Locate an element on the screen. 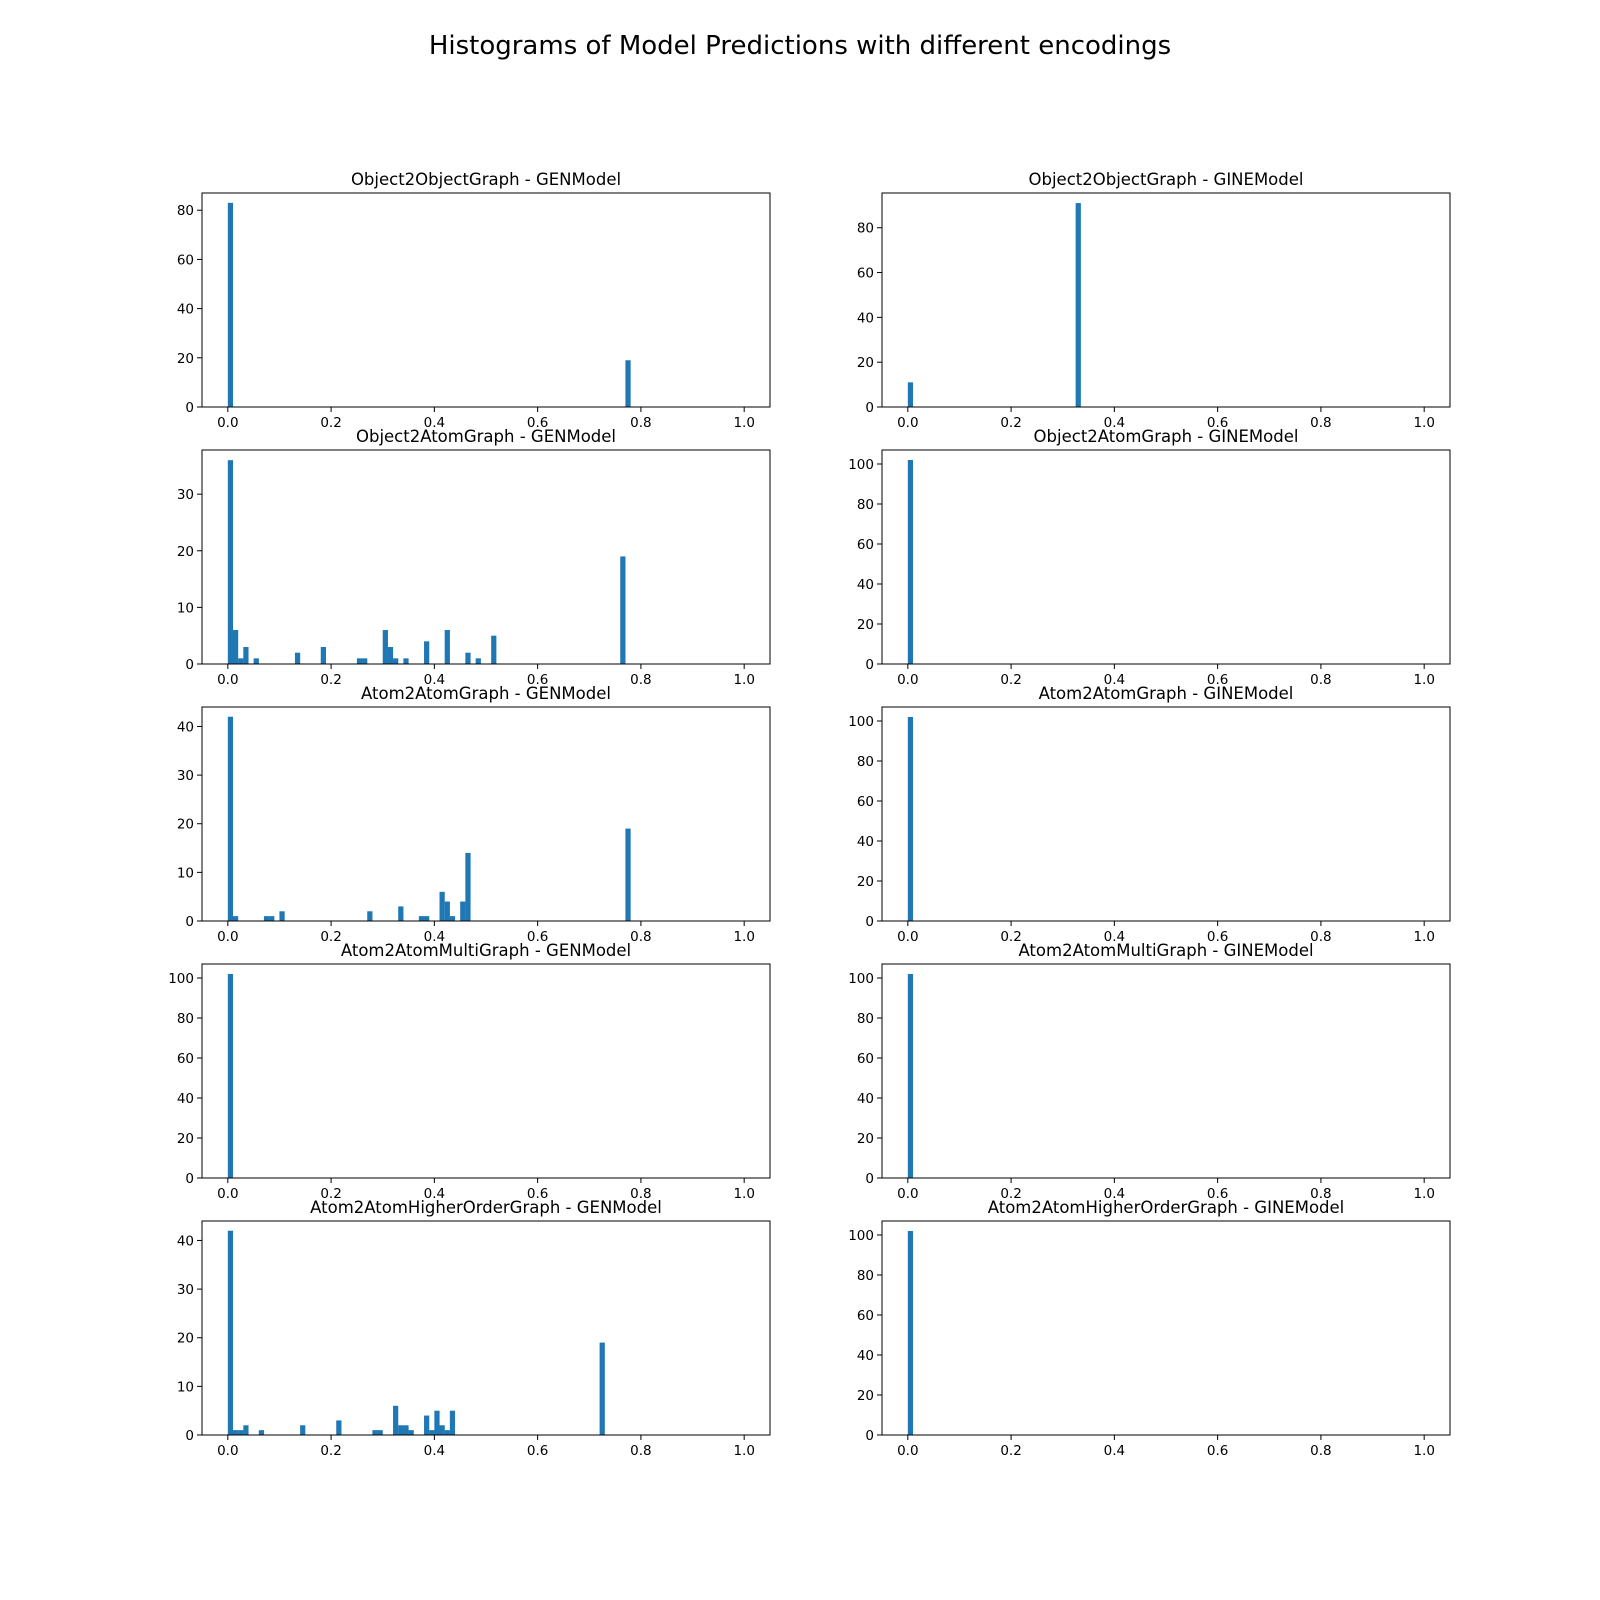 Image resolution: width=1600 pixels, height=1600 pixels. subplot-title: Atom2AtomHigherOrderGraph - GINEModel is located at coordinates (1166, 1207).